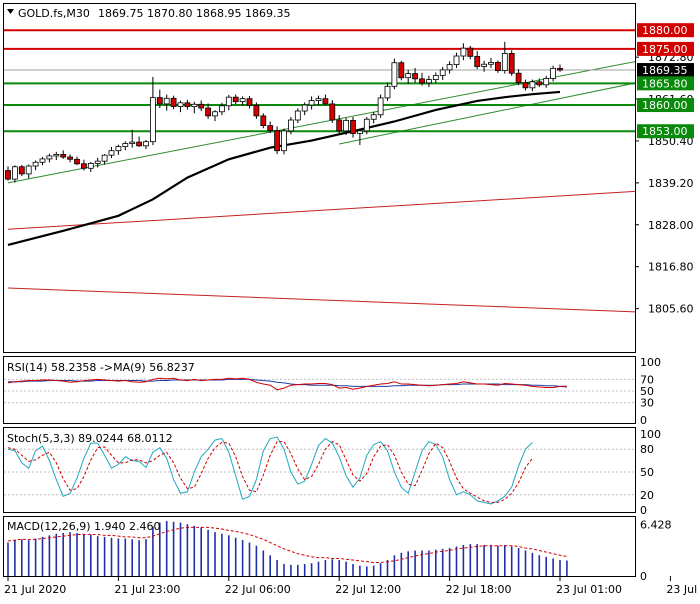 Image resolution: width=700 pixels, height=604 pixels. I want to click on macd-signal-line, so click(287, 544).